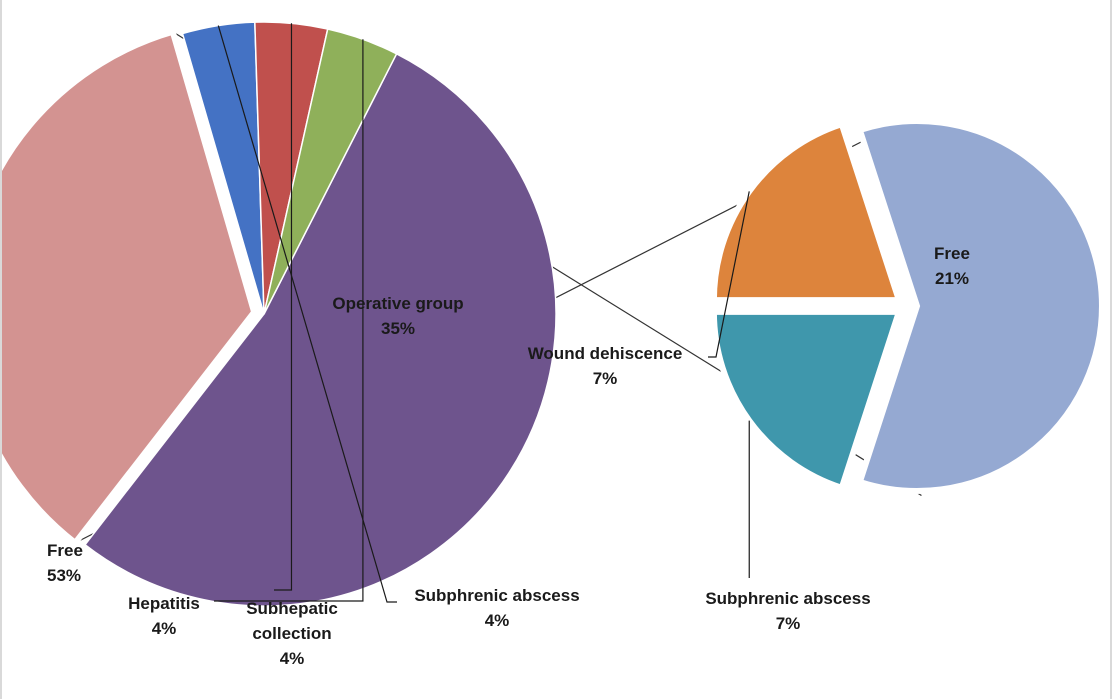  I want to click on label-subphrenic-abscess-secondary: Subphrenic abscess 7%, so click(787, 611).